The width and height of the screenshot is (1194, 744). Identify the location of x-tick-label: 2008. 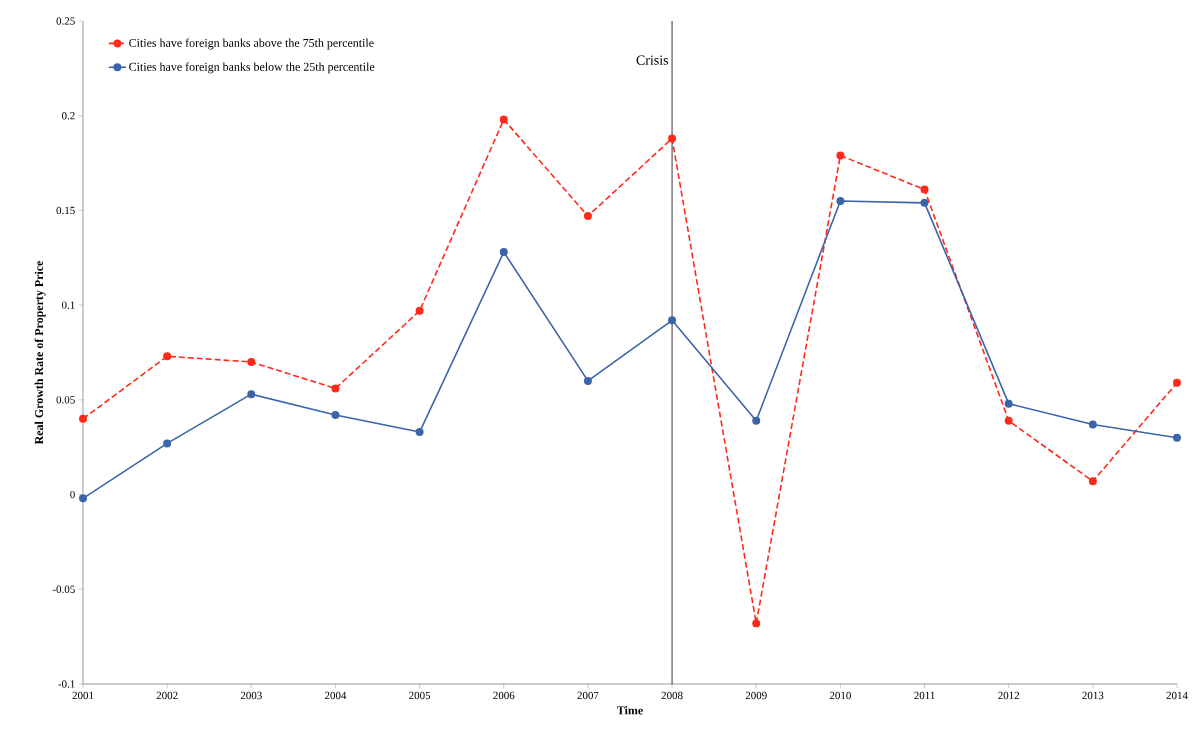
(672, 695).